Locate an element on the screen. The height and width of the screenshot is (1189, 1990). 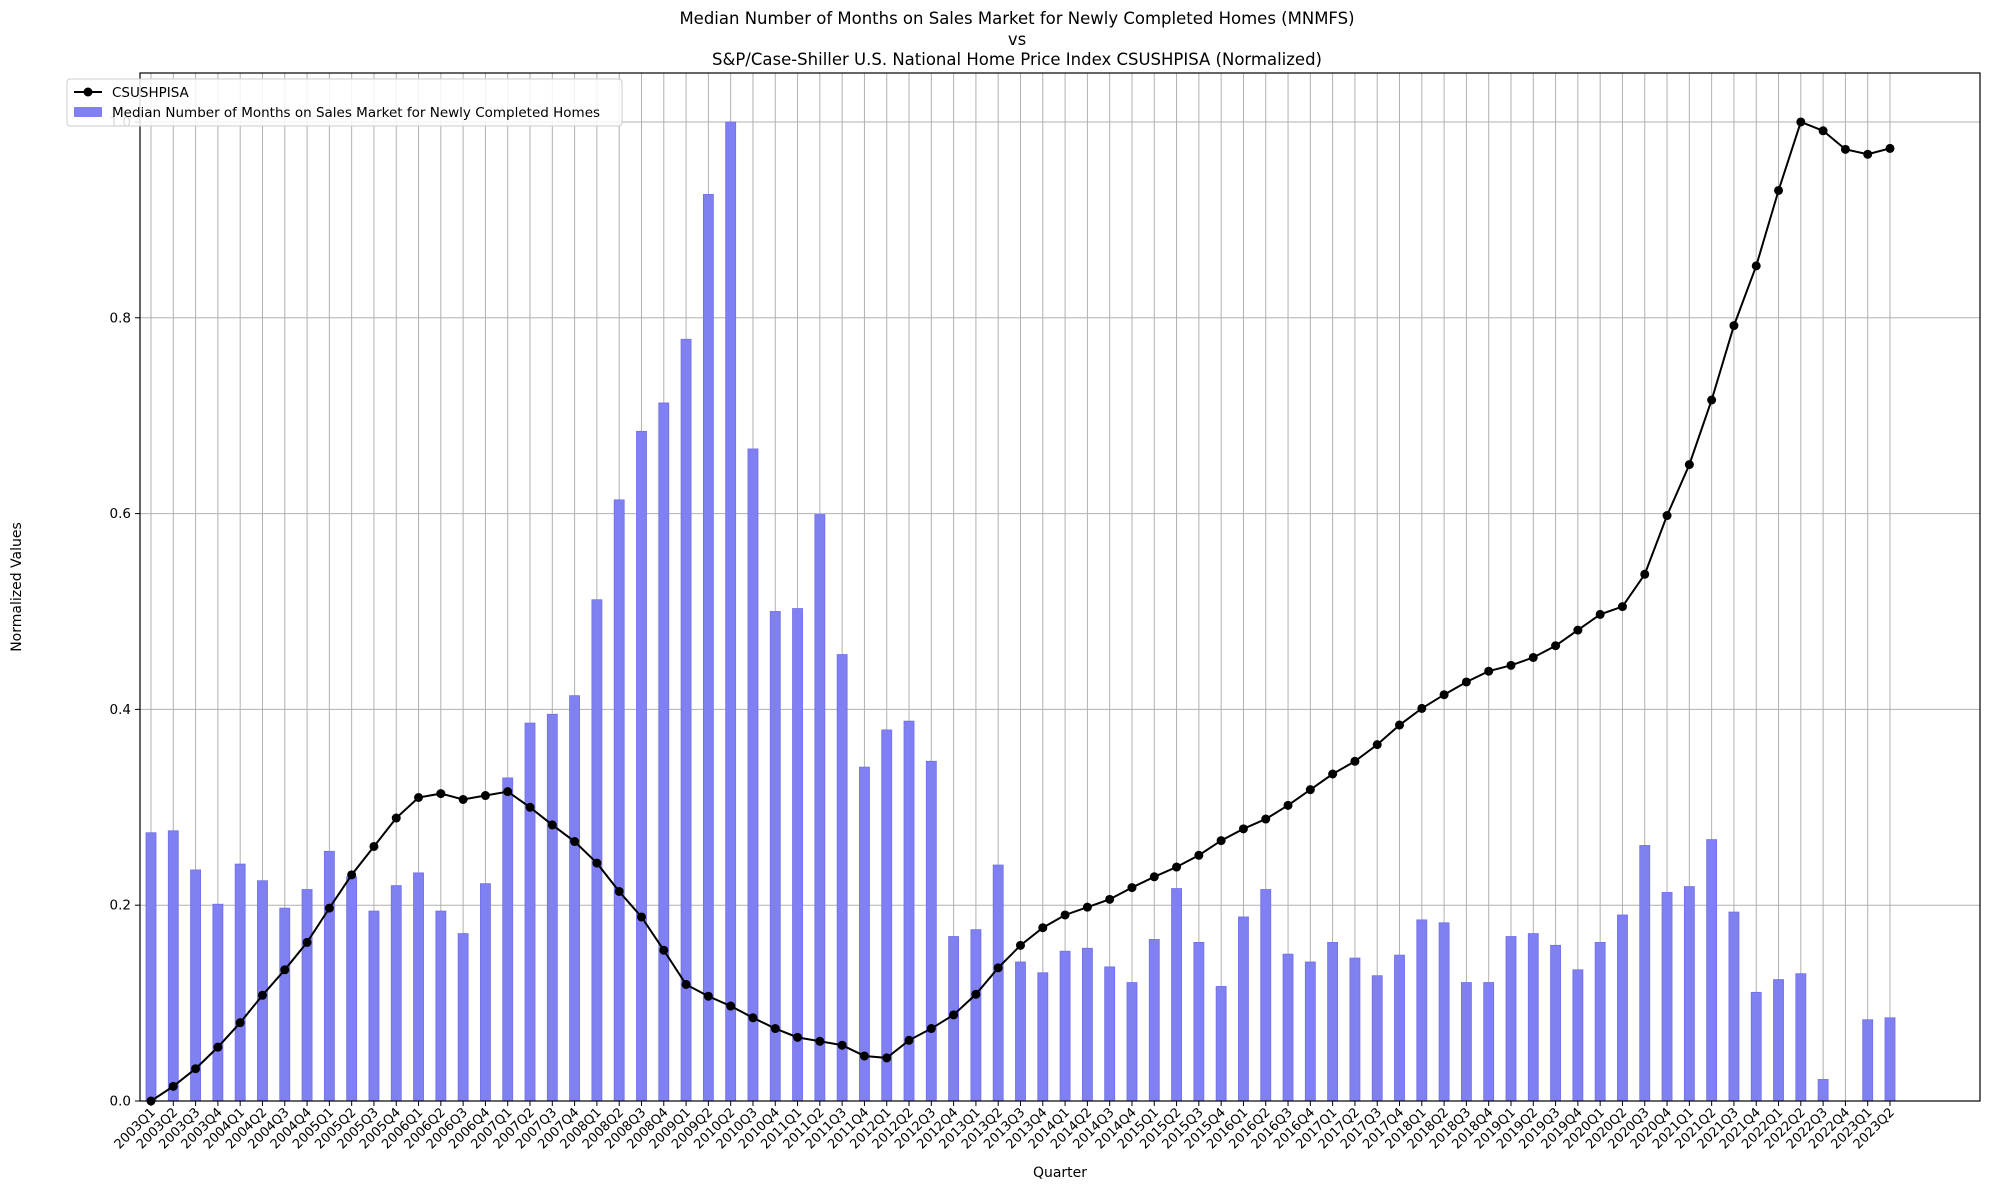
legend-line-marker is located at coordinates (88, 92).